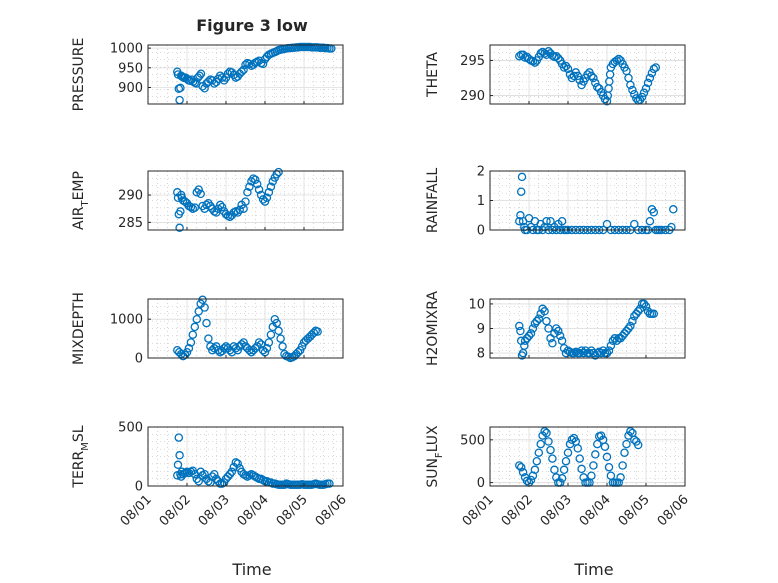 Image resolution: width=778 pixels, height=583 pixels. Describe the element at coordinates (555, 202) in the screenshot. I see `subplot-rainfall: 0 1 2 RAINFALL` at that location.